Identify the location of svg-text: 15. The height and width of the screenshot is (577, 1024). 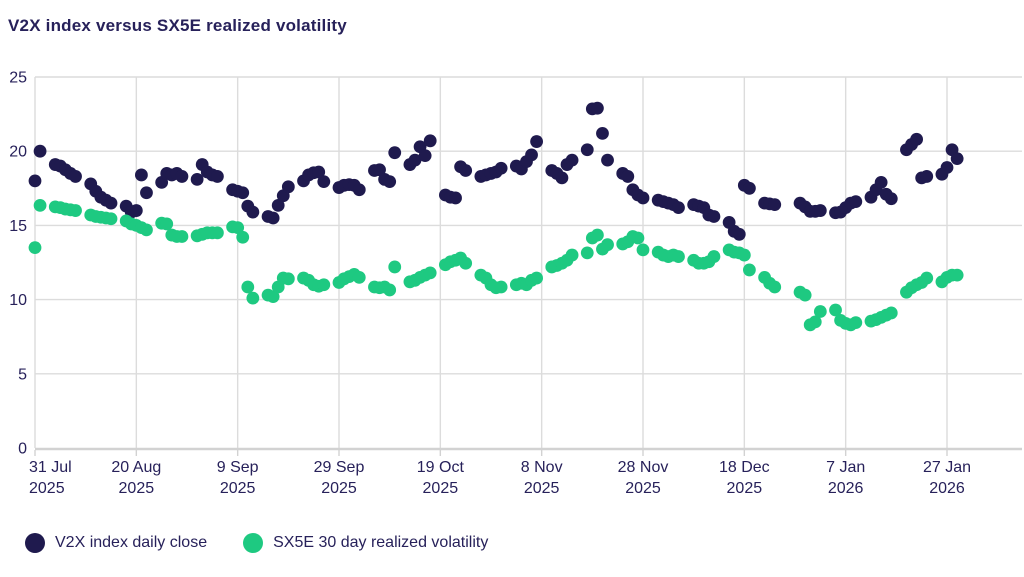
(18, 226).